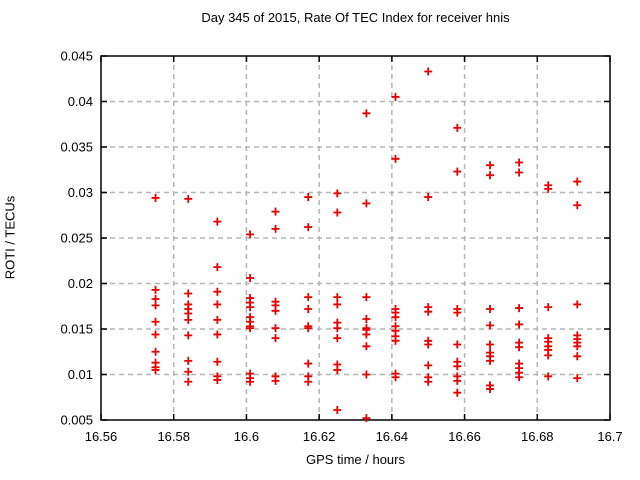 The width and height of the screenshot is (640, 480). What do you see at coordinates (76, 420) in the screenshot?
I see `y-tick-label: 0.005` at bounding box center [76, 420].